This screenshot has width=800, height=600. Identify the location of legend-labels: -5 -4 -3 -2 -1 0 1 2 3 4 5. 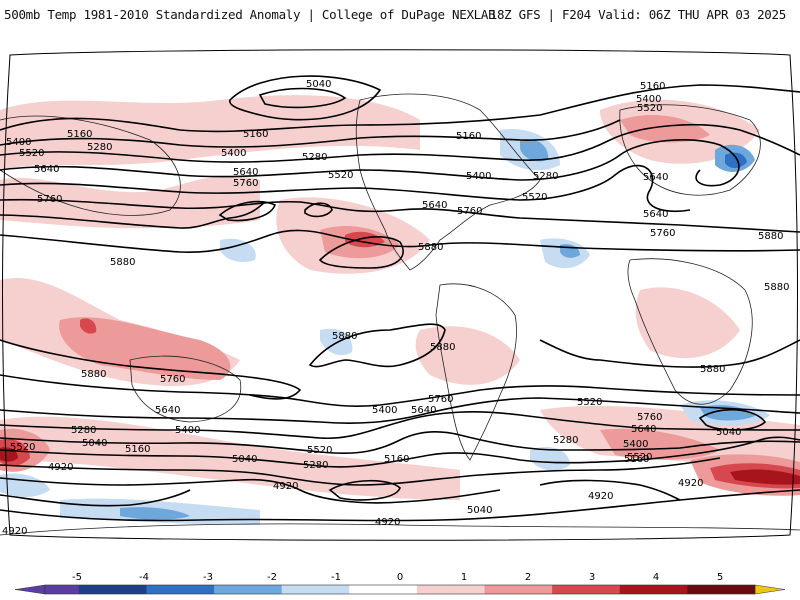
(397, 577).